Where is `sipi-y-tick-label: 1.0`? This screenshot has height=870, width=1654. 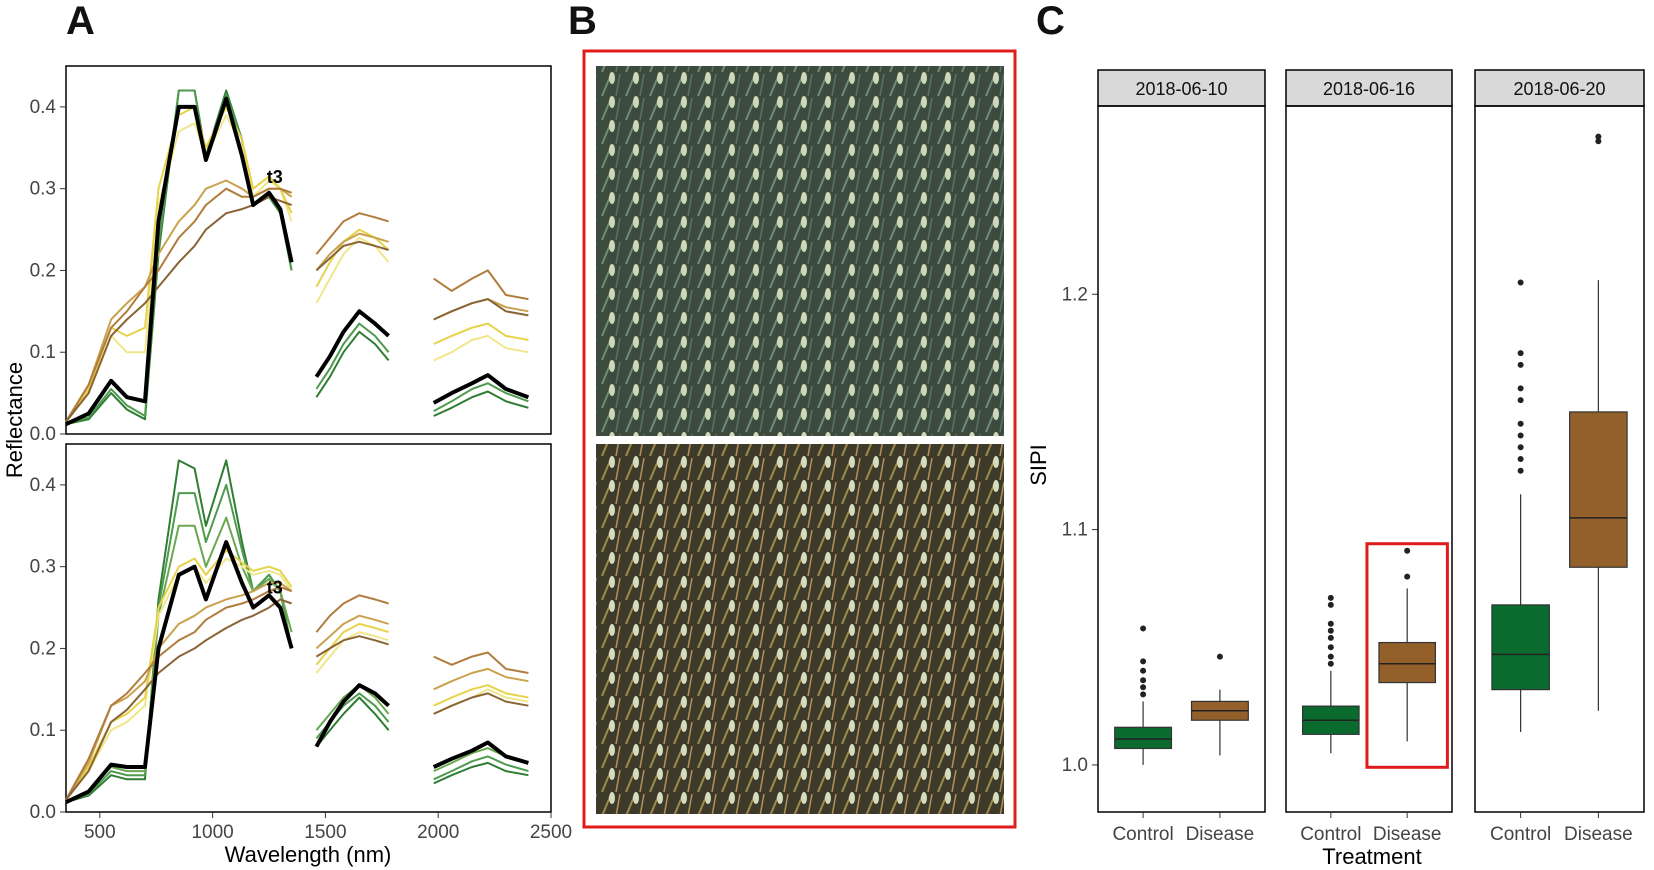 sipi-y-tick-label: 1.0 is located at coordinates (1075, 765).